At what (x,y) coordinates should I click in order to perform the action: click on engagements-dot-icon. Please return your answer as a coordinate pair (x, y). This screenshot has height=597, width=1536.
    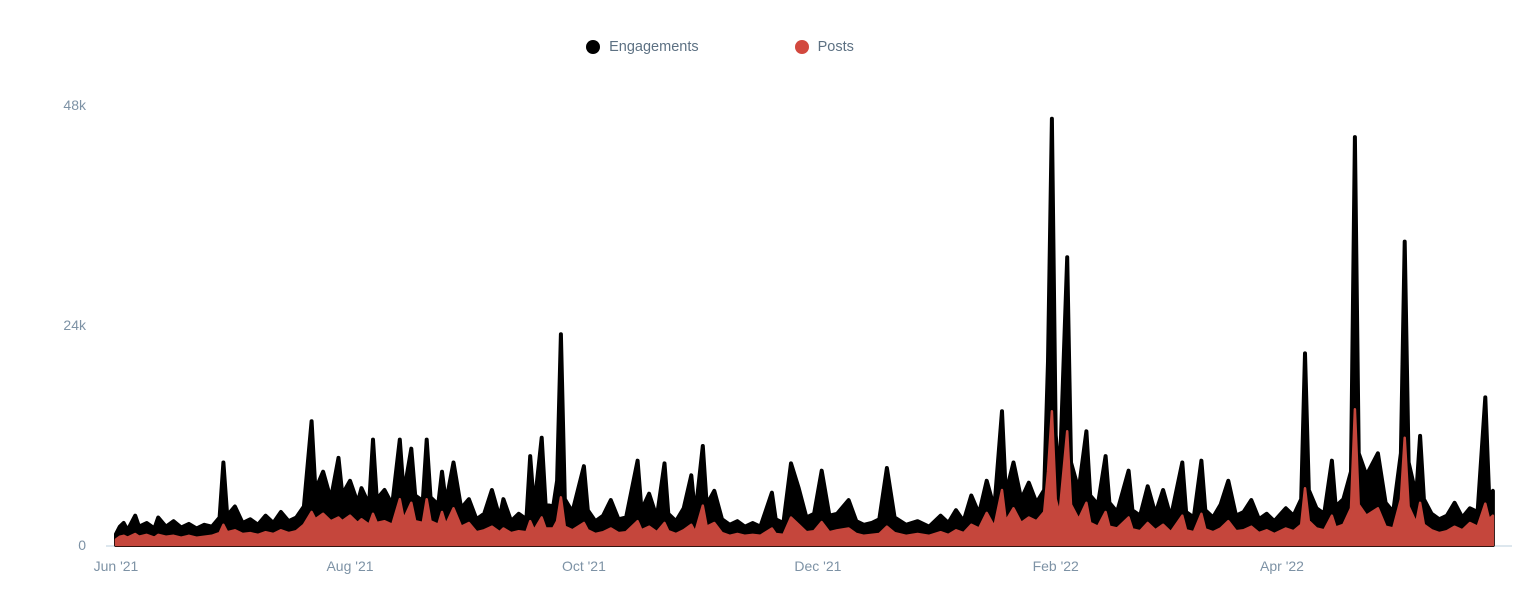
    Looking at the image, I should click on (593, 47).